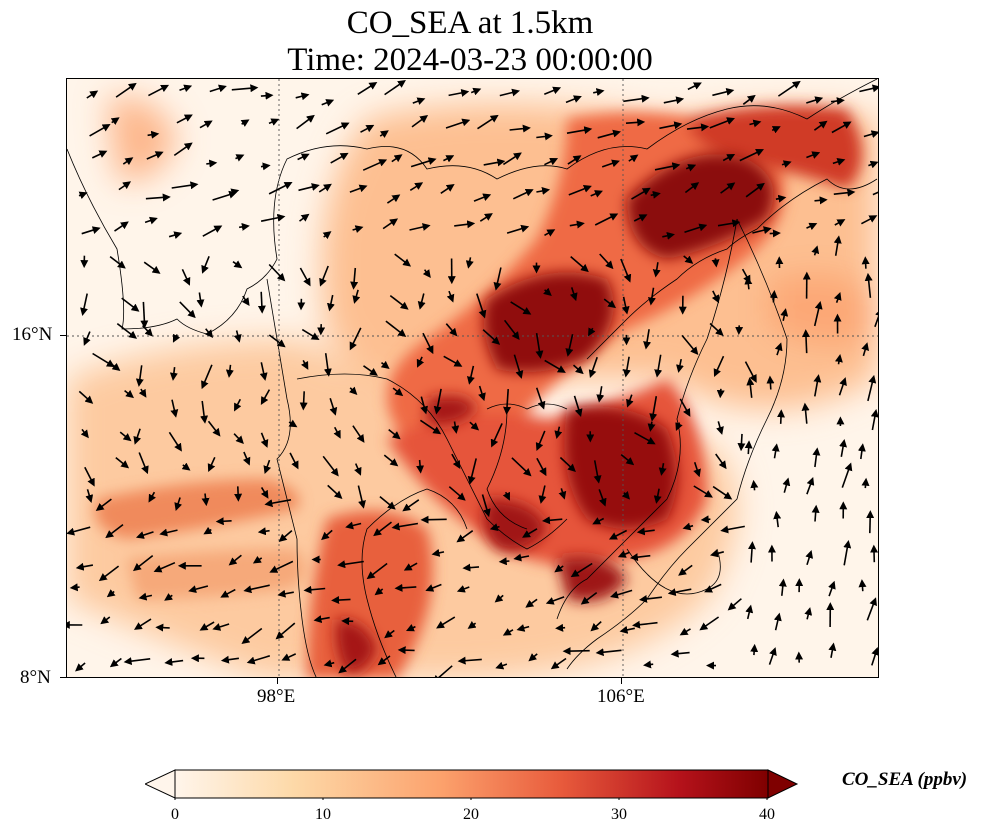  Describe the element at coordinates (621, 681) in the screenshot. I see `x-tick-106e` at that location.